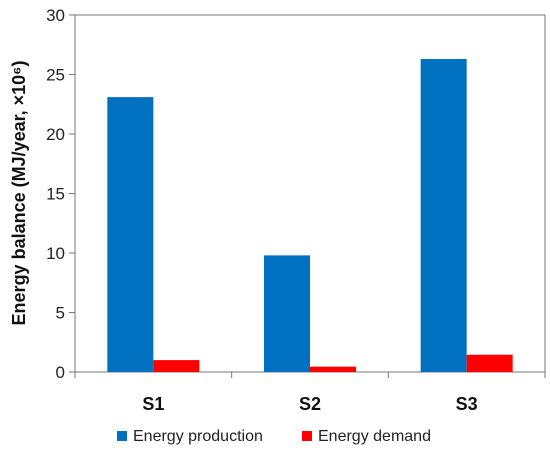 The height and width of the screenshot is (457, 550). What do you see at coordinates (55, 75) in the screenshot?
I see `y-tick-label: 25` at bounding box center [55, 75].